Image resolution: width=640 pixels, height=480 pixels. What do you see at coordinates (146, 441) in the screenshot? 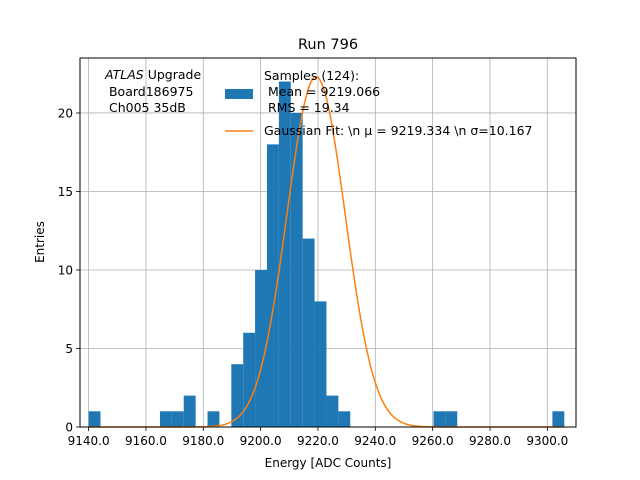
I see `x-tick-label: 9160.0` at bounding box center [146, 441].